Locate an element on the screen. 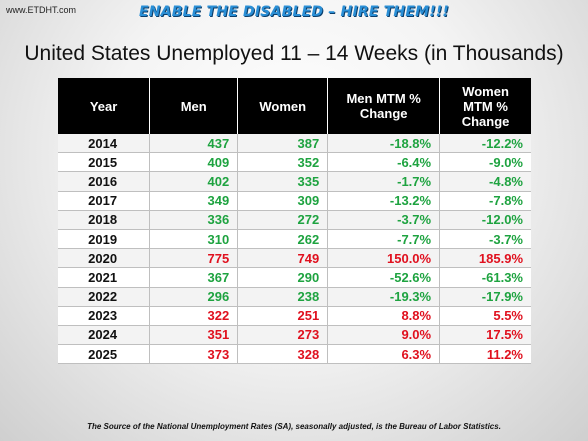 The image size is (588, 441). table-row: 2014 437 387 -18.8% -12.2% is located at coordinates (294, 144).